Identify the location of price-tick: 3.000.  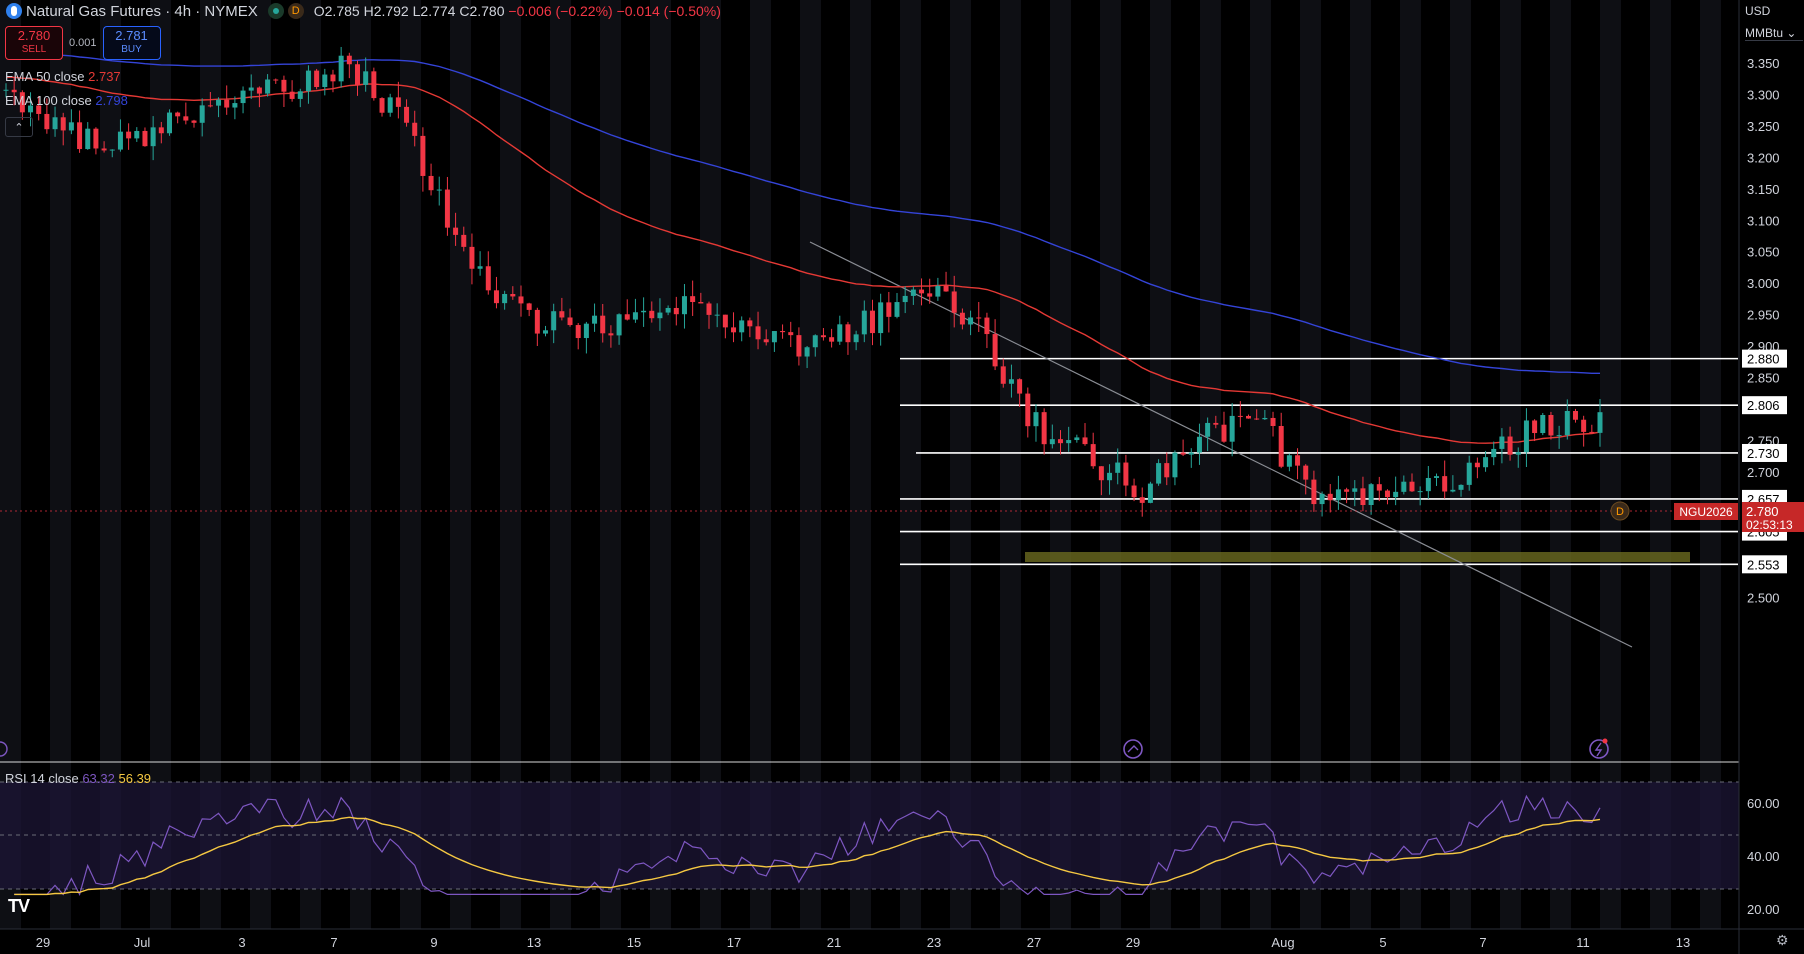
(1763, 283).